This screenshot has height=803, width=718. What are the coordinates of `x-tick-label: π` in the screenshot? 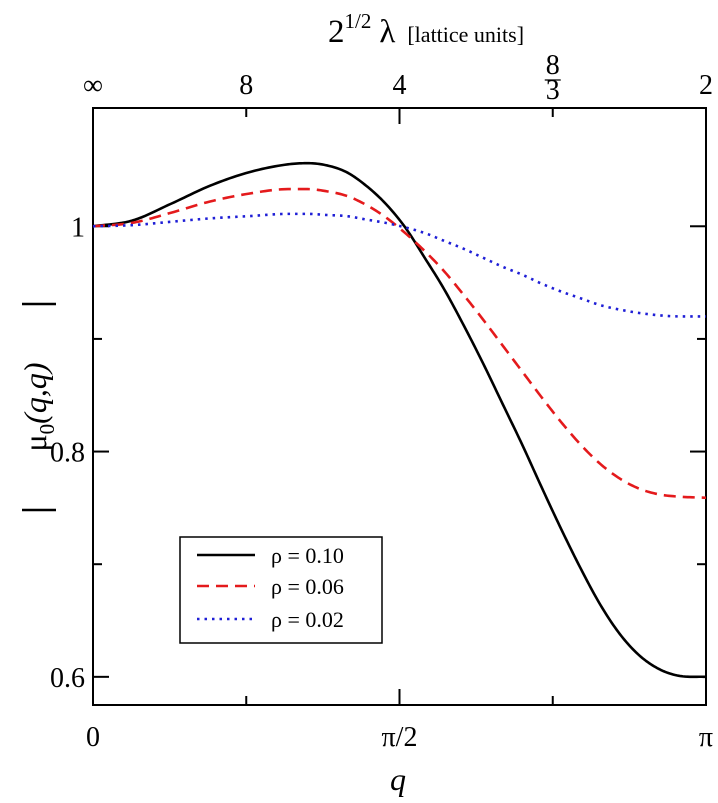 It's located at (706, 737).